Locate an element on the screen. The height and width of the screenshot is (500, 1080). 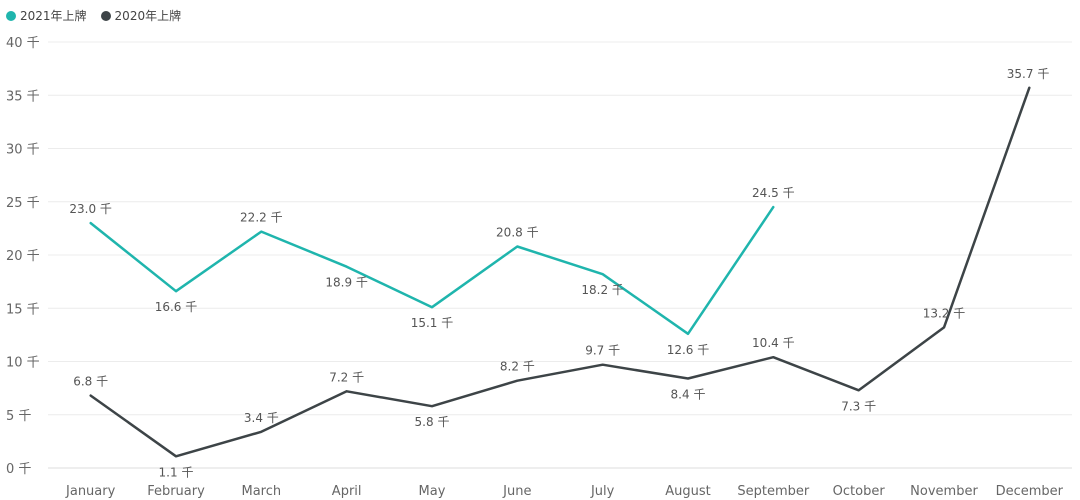
data-label: 7.3 千 is located at coordinates (858, 406).